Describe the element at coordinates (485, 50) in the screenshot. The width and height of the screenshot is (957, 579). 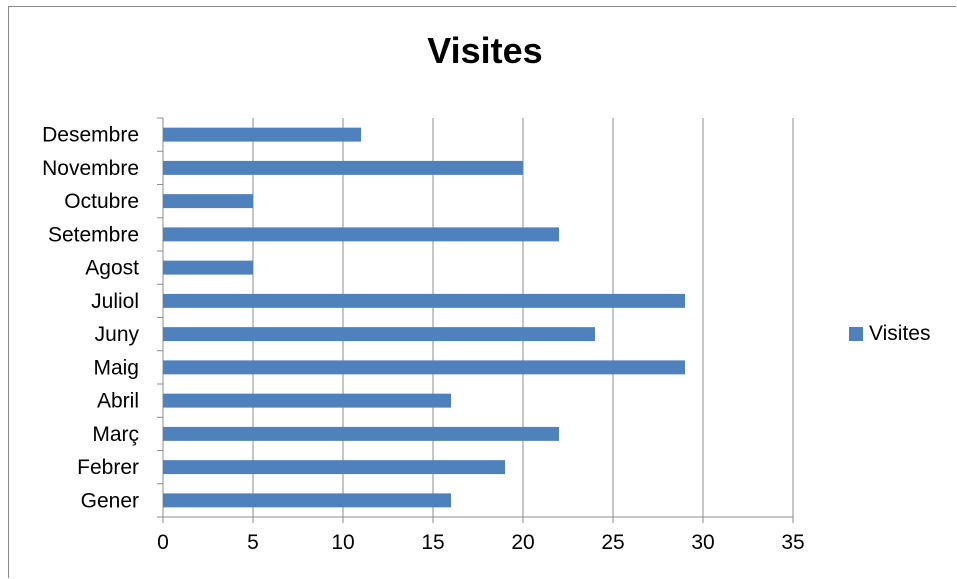
I see `chart-title: Visites` at that location.